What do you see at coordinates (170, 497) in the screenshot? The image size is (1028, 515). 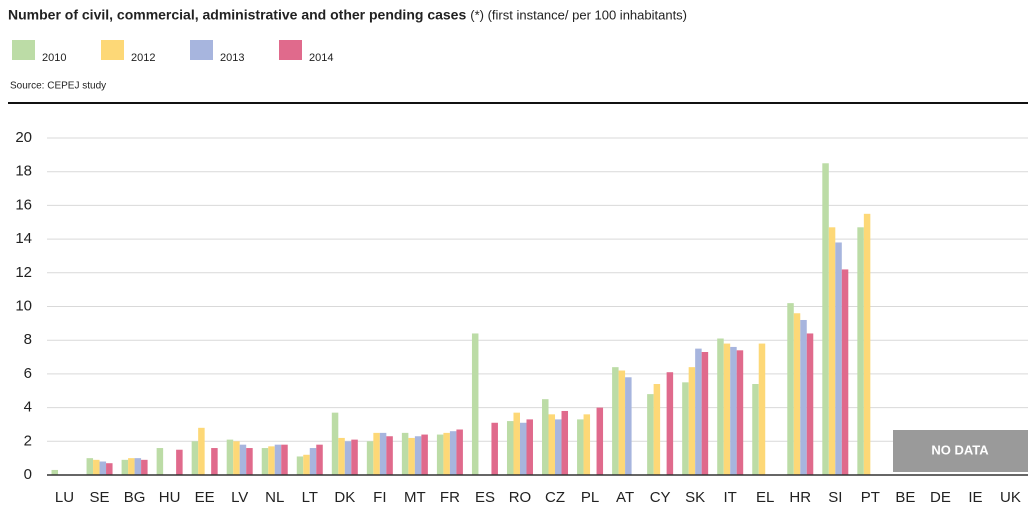 I see `x-tick-label: HU` at bounding box center [170, 497].